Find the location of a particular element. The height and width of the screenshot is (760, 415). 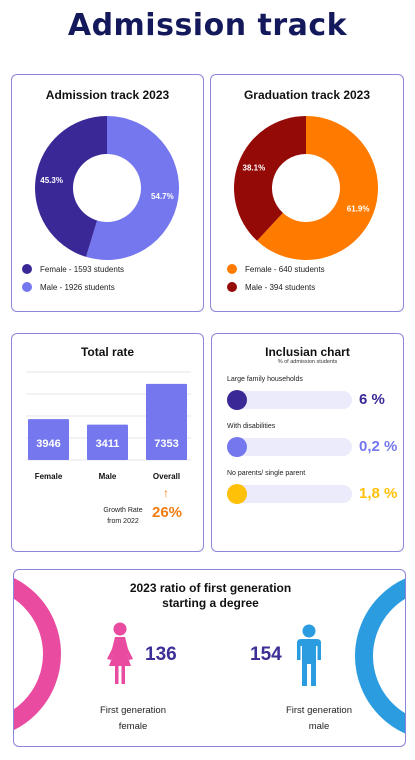

growth-rate-label-line2: from 2022 is located at coordinates (123, 521).